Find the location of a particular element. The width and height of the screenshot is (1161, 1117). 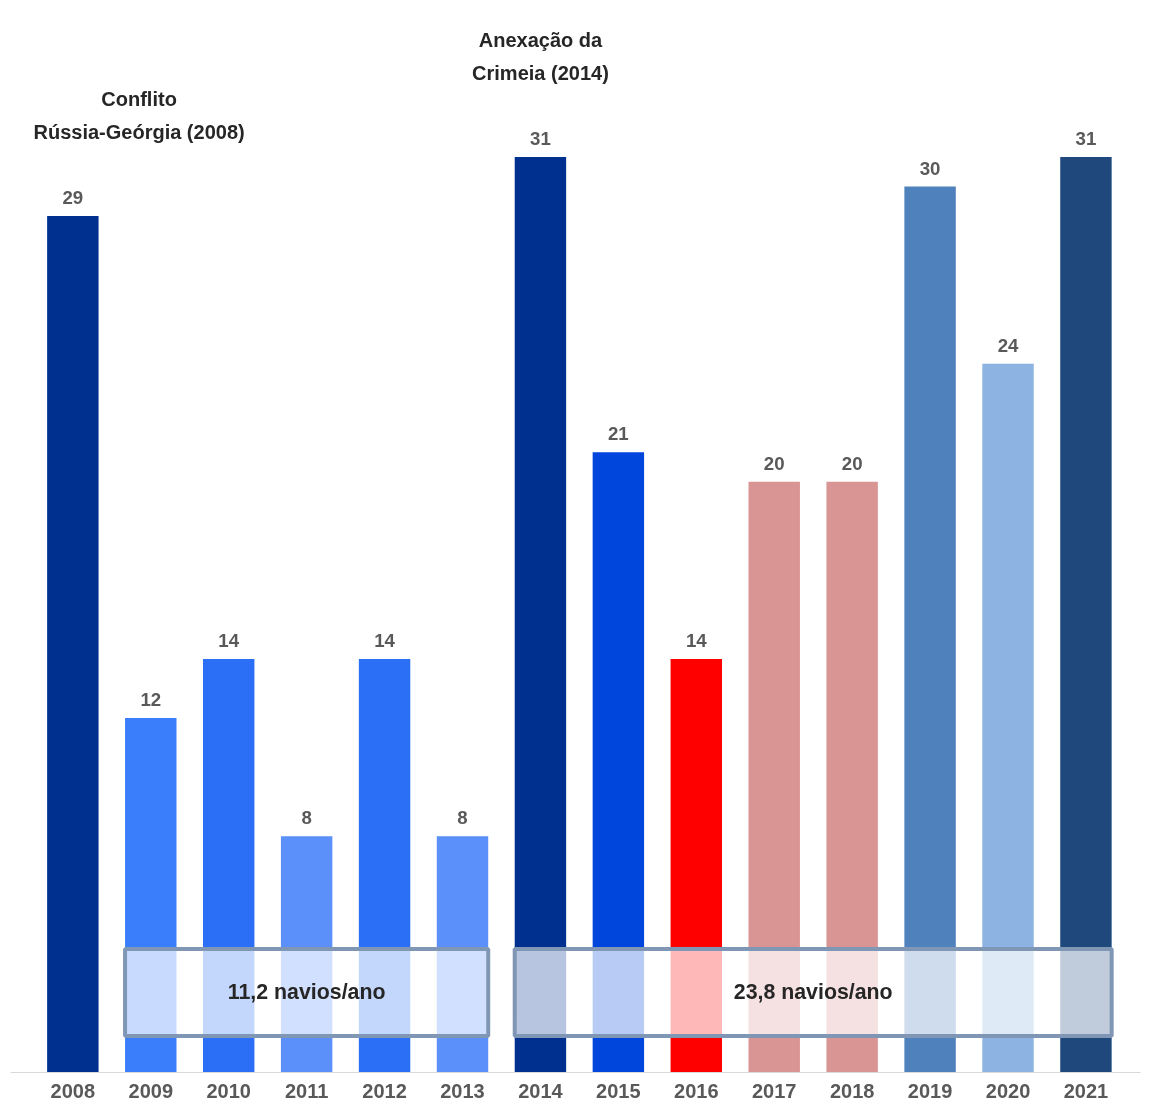

data-label: 21 is located at coordinates (618, 434).